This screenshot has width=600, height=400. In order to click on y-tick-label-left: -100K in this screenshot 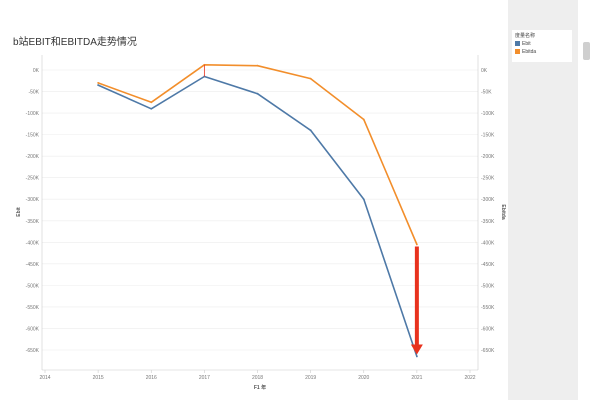, I will do `click(33, 114)`.